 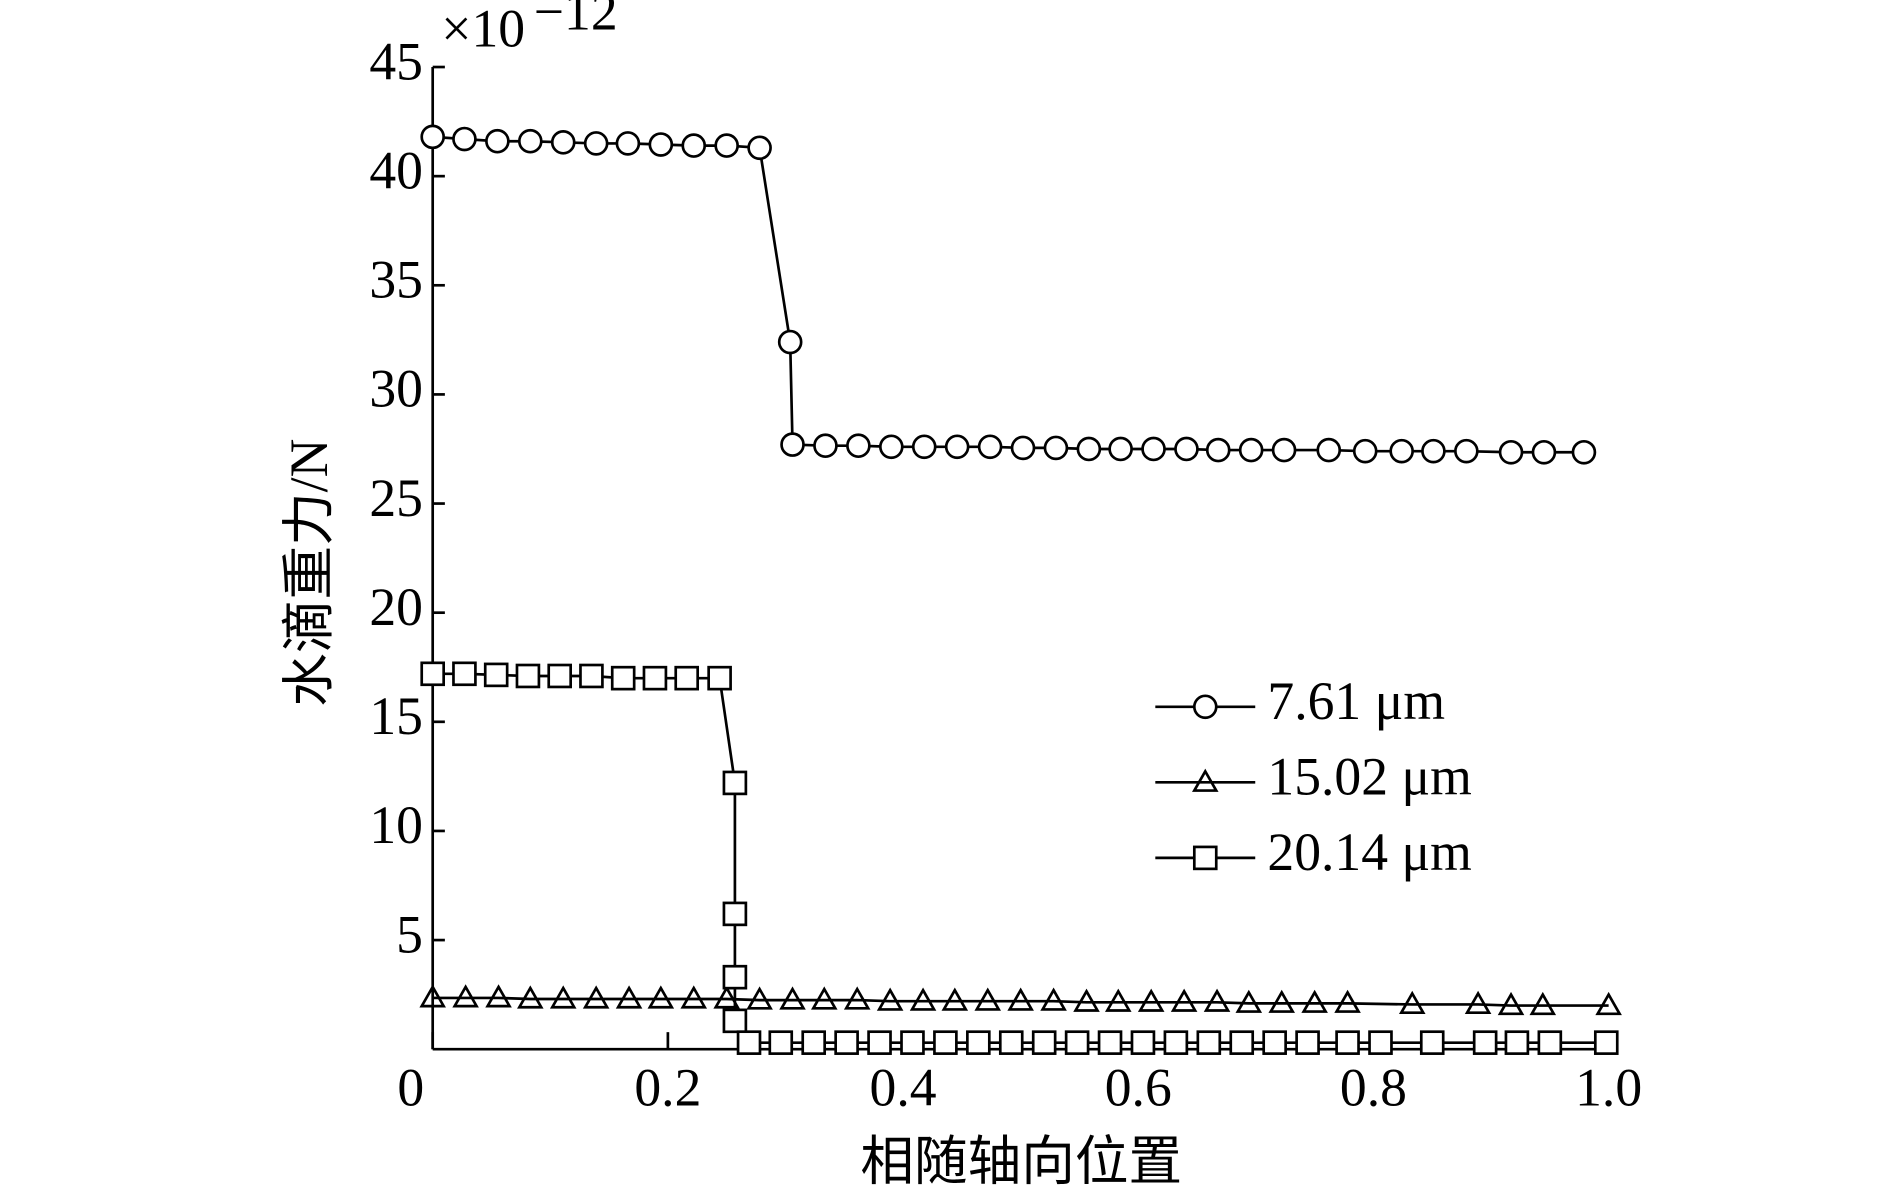 What do you see at coordinates (396, 825) in the screenshot?
I see `y-tick-label: 10` at bounding box center [396, 825].